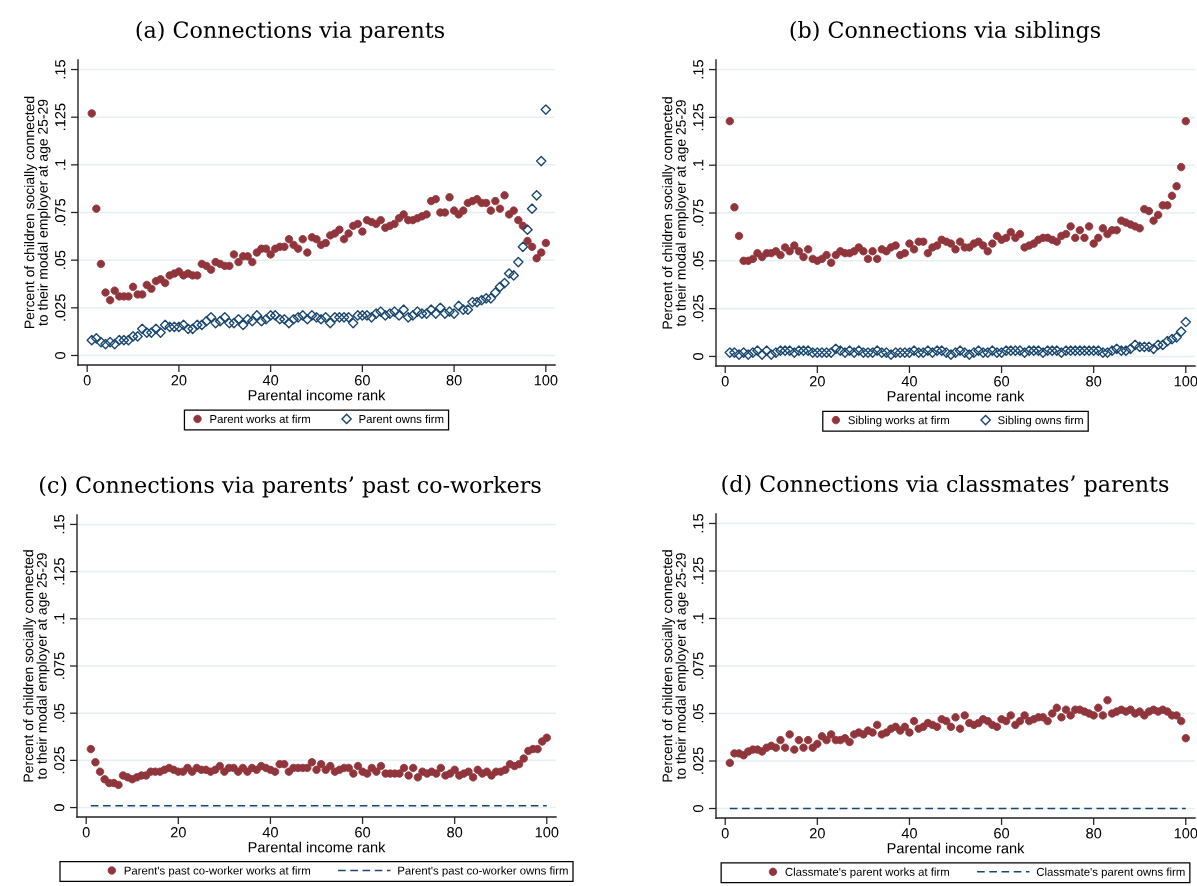 This screenshot has height=886, width=1197. Describe the element at coordinates (945, 31) in the screenshot. I see `chart-title: (b) Connections via siblings` at that location.